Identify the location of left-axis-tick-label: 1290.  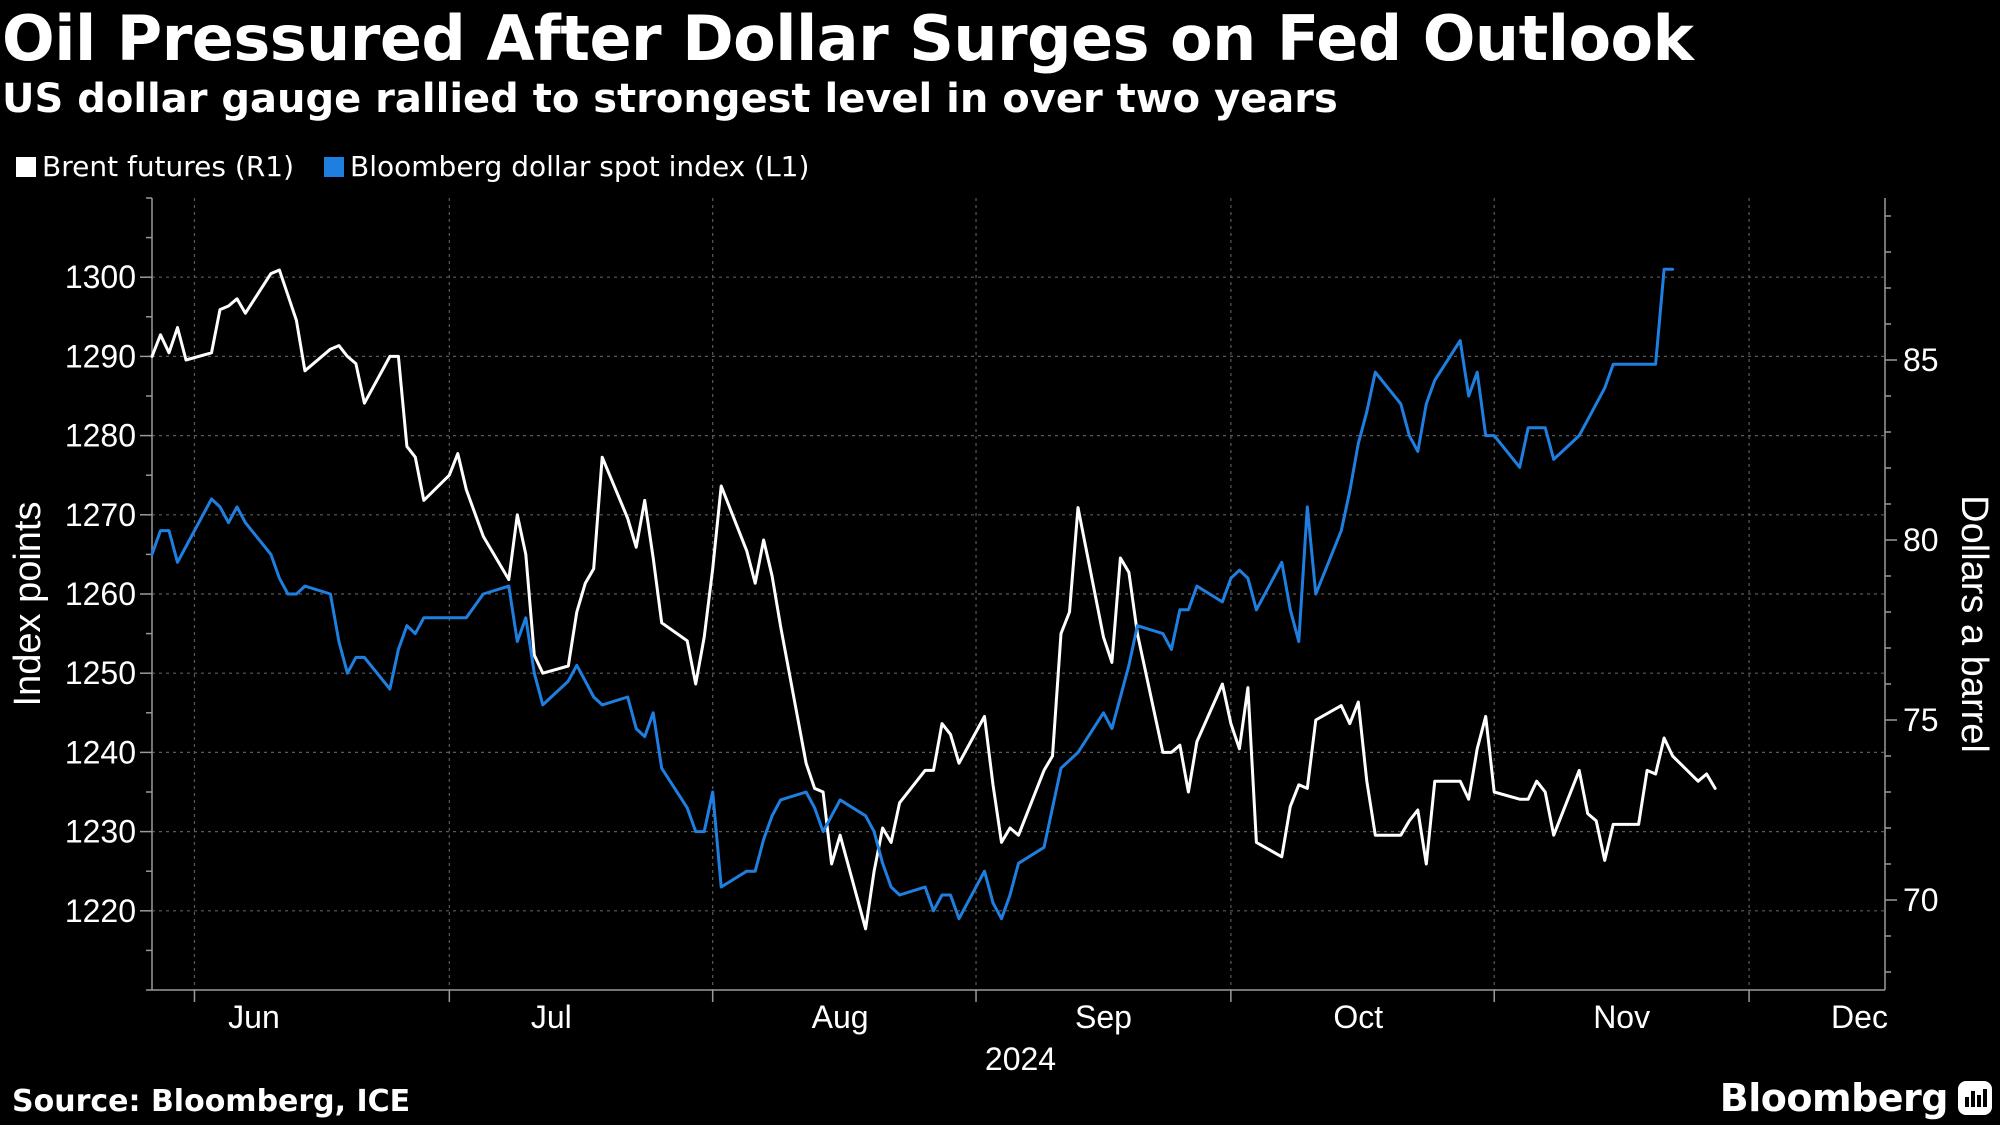
(100, 356).